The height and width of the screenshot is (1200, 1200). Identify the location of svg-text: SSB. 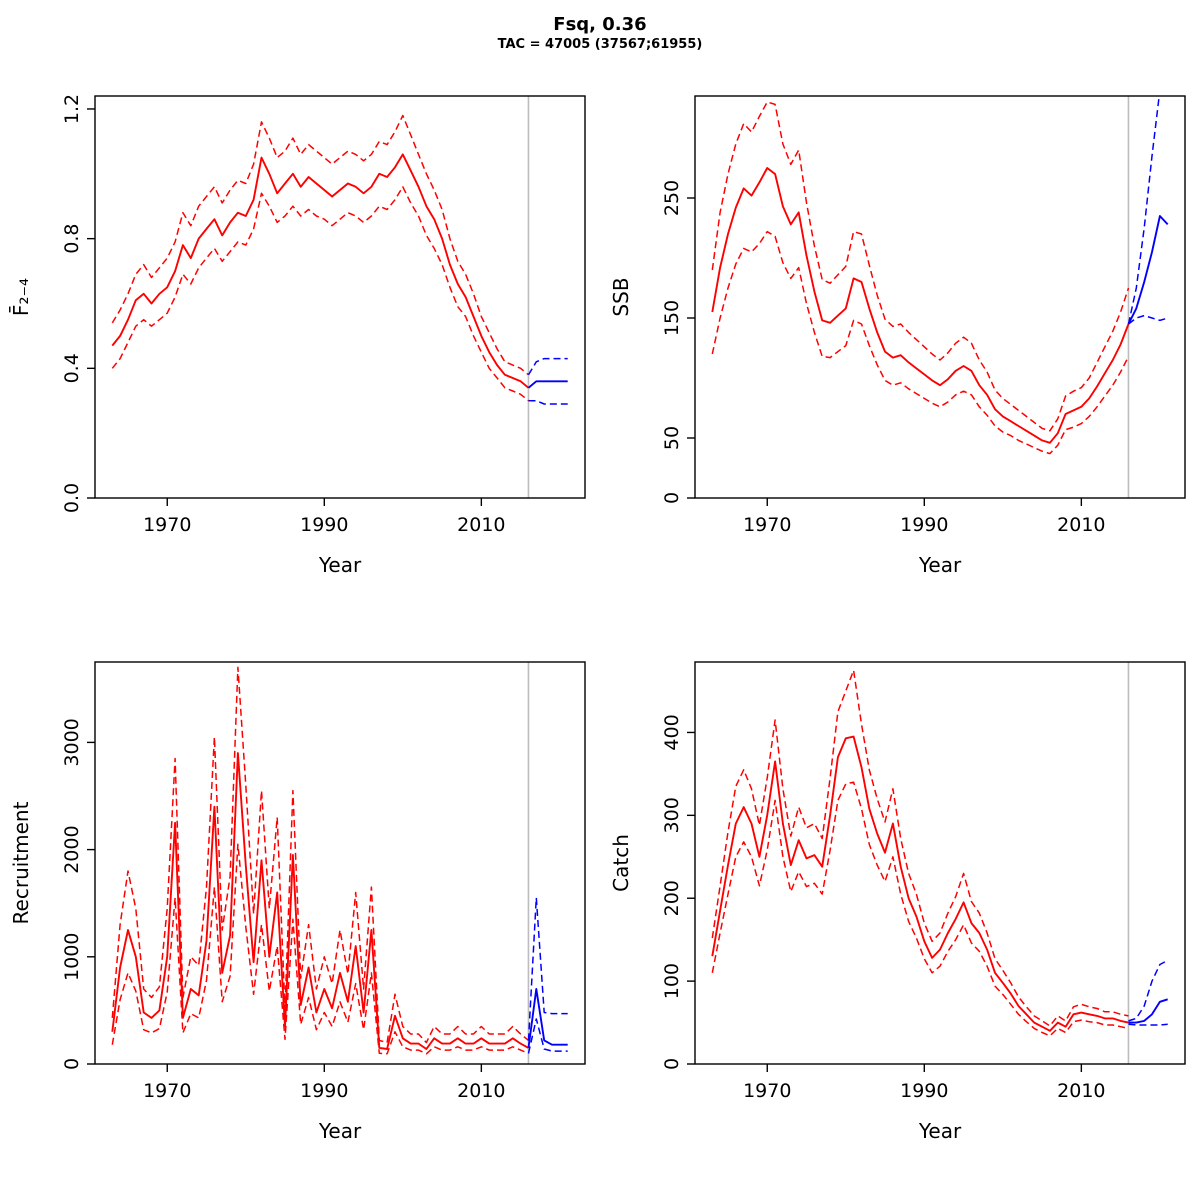
(621, 296).